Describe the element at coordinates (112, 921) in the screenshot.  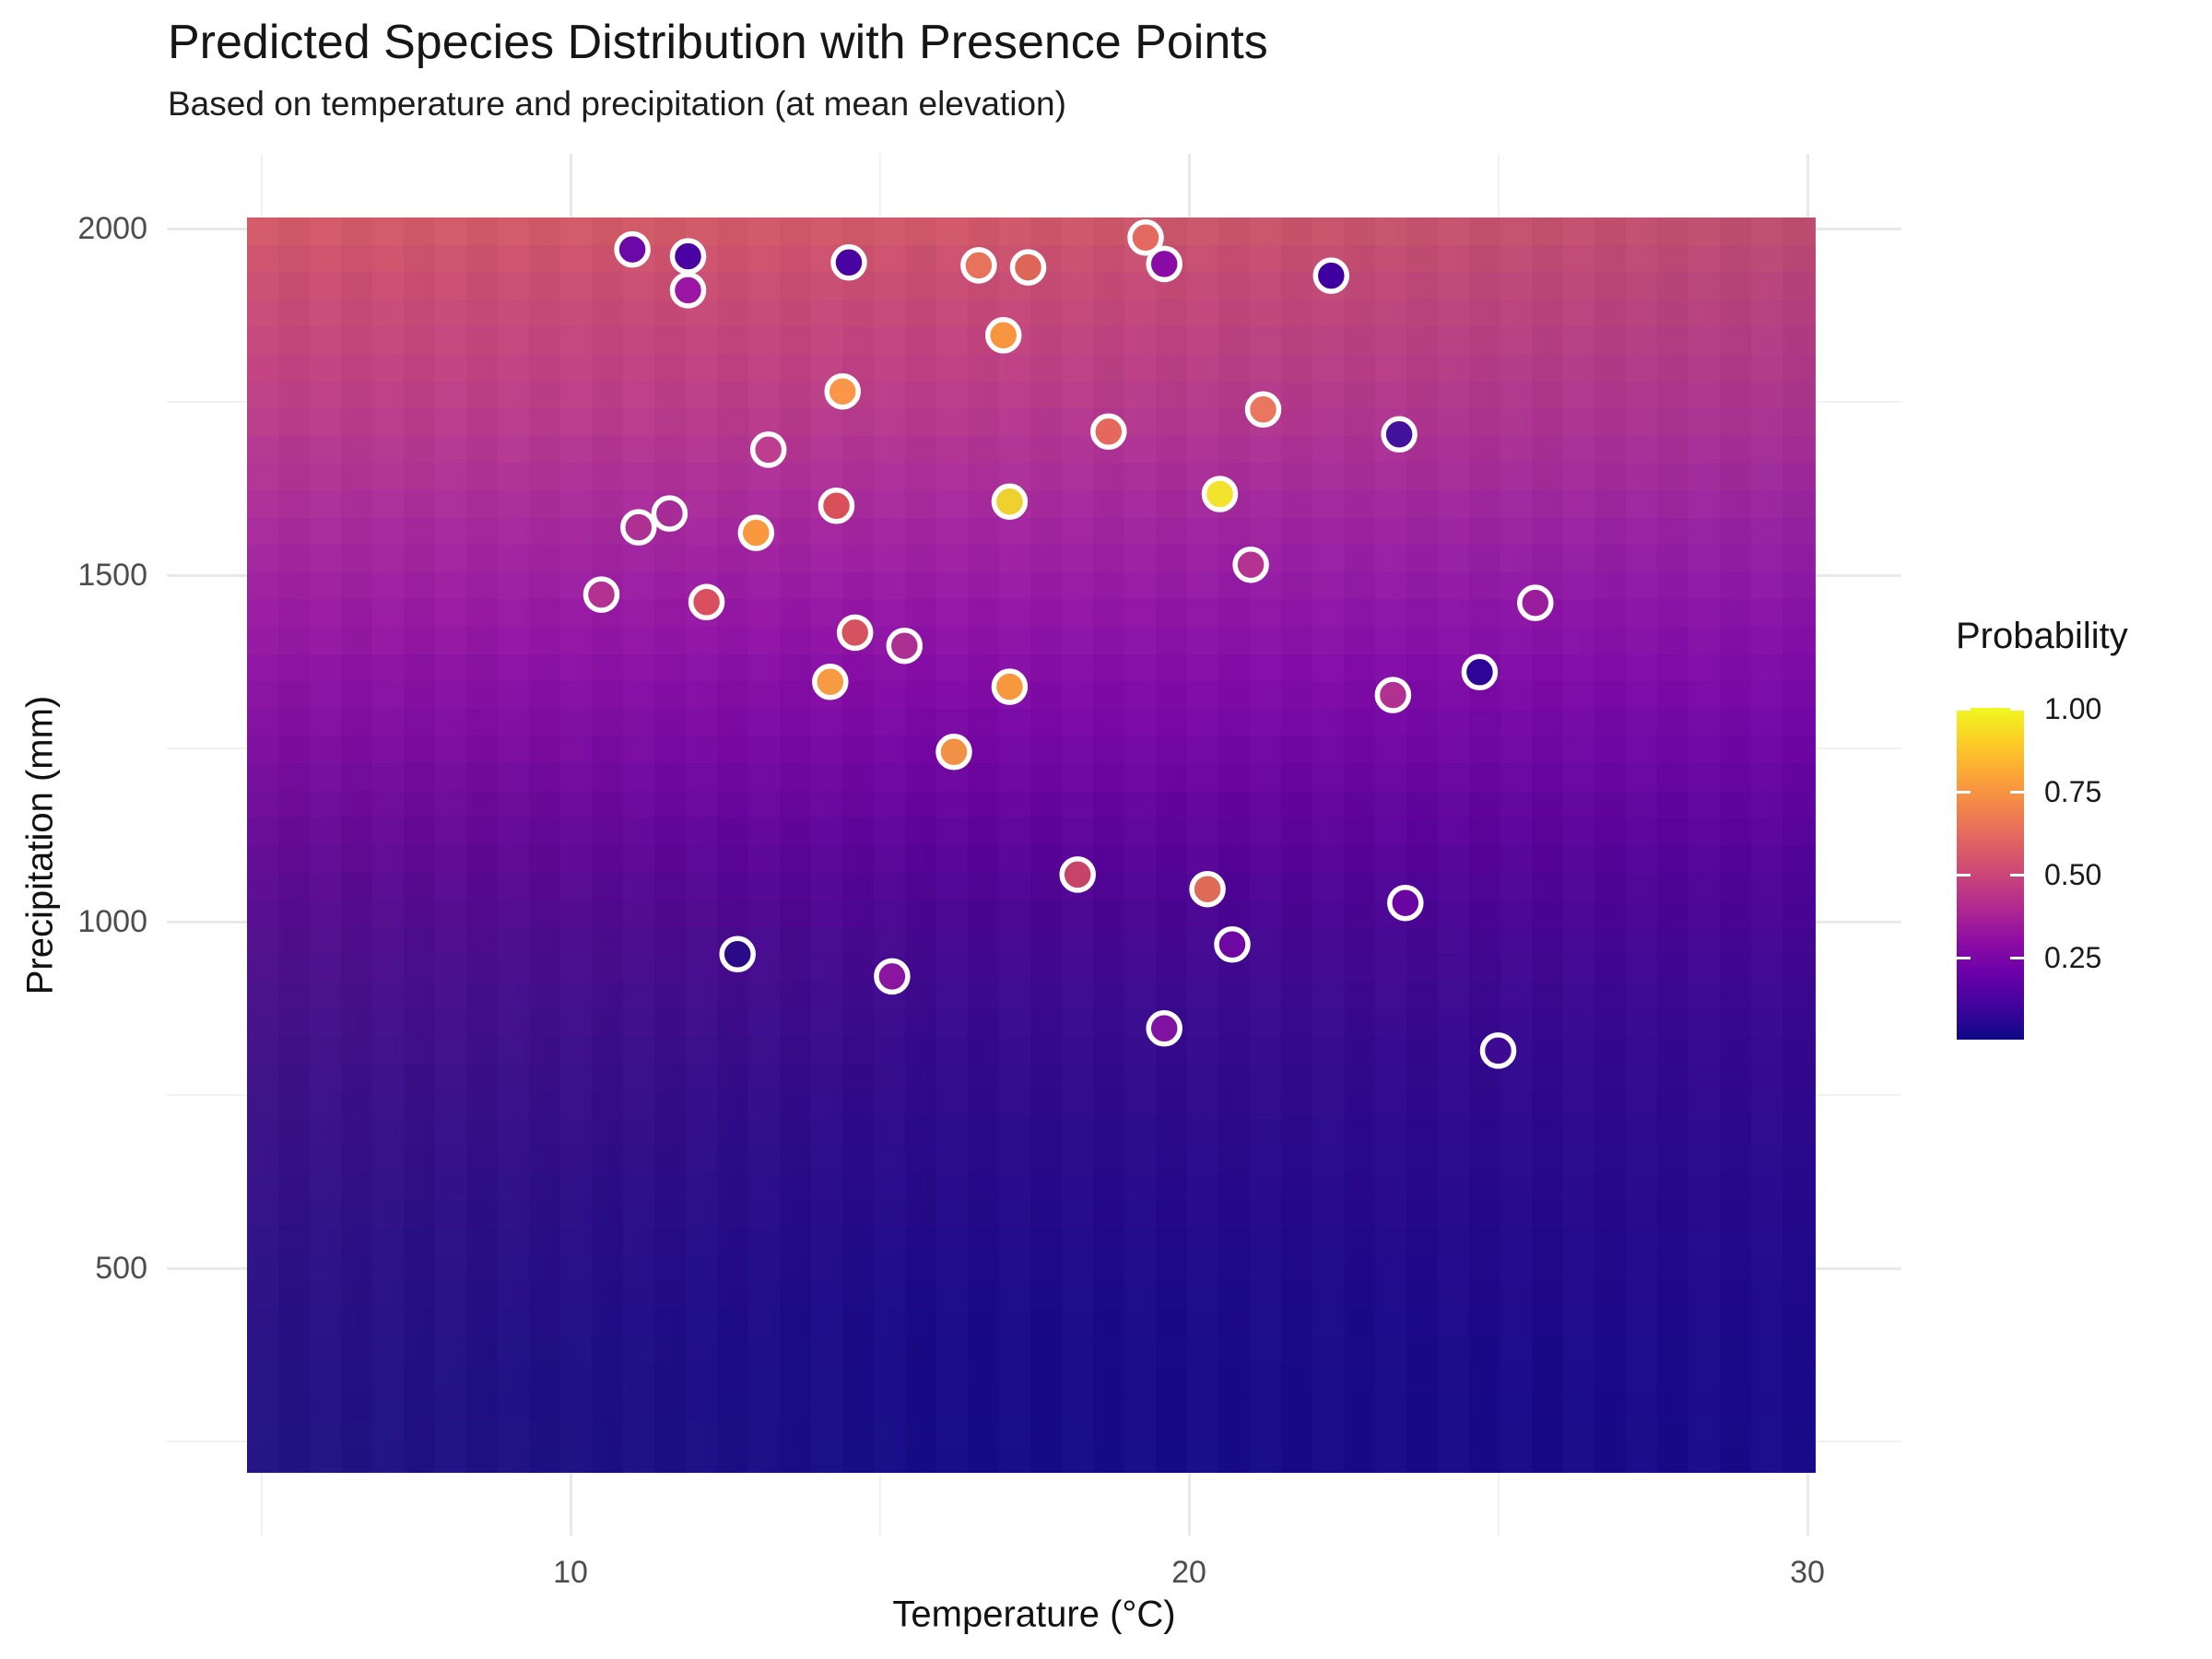
I see `y-tick-label: 1000` at that location.